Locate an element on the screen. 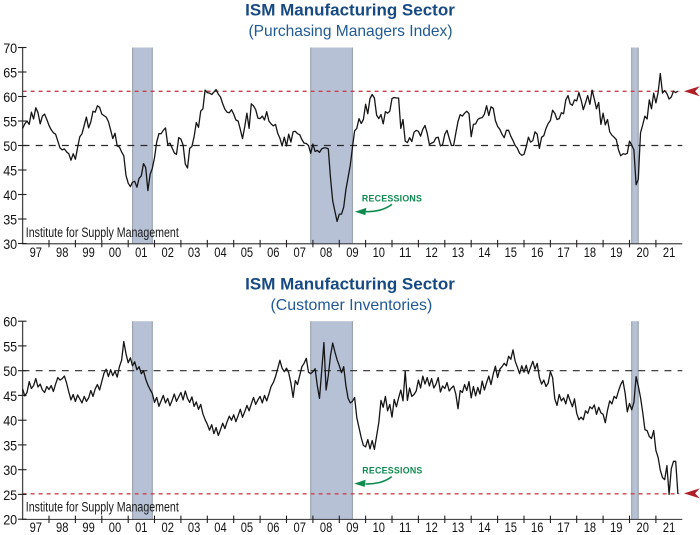  svg-text: 25 is located at coordinates (10, 495).